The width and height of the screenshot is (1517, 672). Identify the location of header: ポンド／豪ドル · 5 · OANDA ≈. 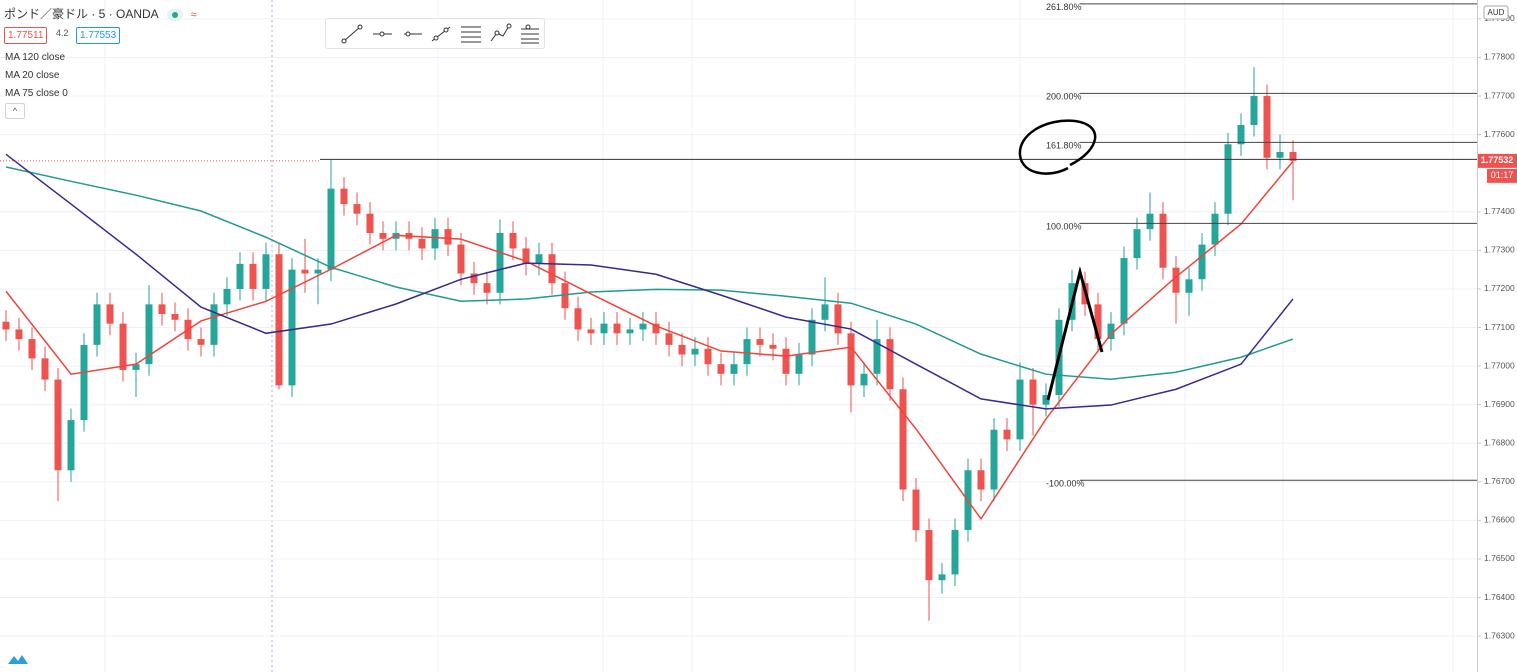
(100, 13).